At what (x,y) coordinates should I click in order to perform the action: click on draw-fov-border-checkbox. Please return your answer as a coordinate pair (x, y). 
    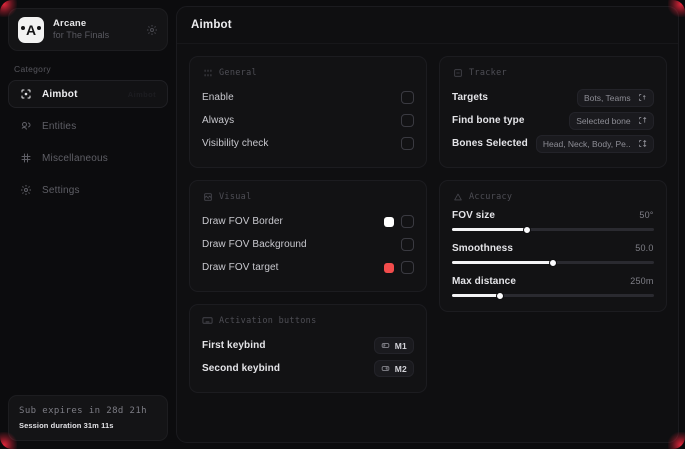
    Looking at the image, I should click on (407, 221).